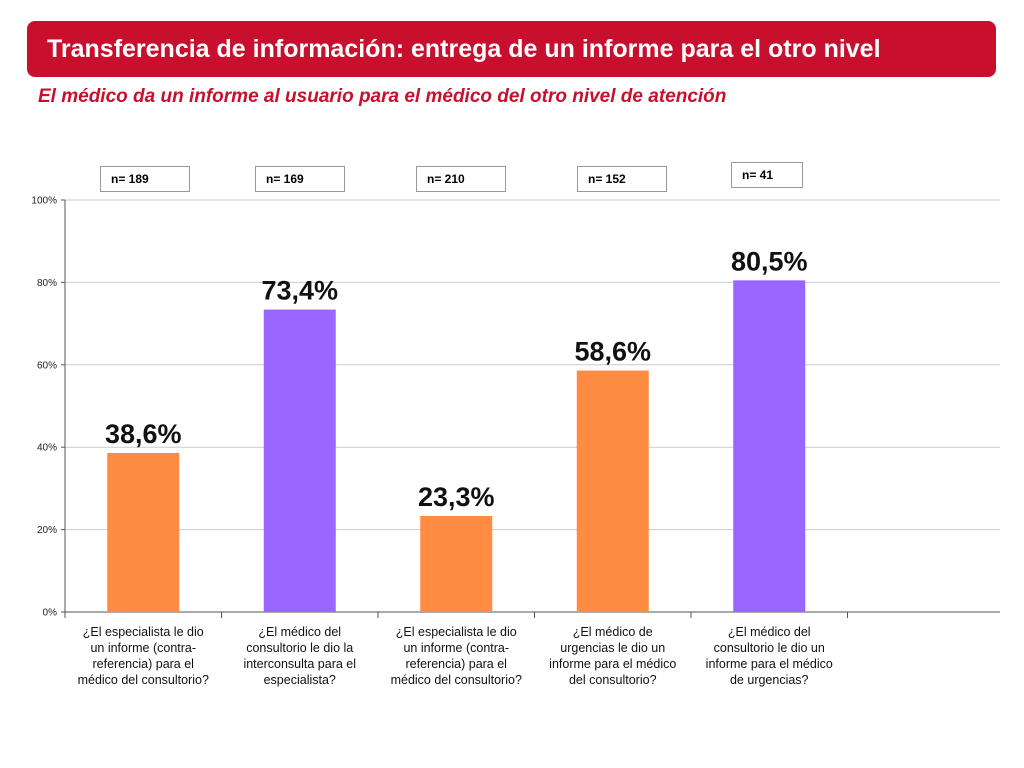 Image resolution: width=1024 pixels, height=768 pixels. Describe the element at coordinates (44, 201) in the screenshot. I see `y-tick-label: 100%` at that location.